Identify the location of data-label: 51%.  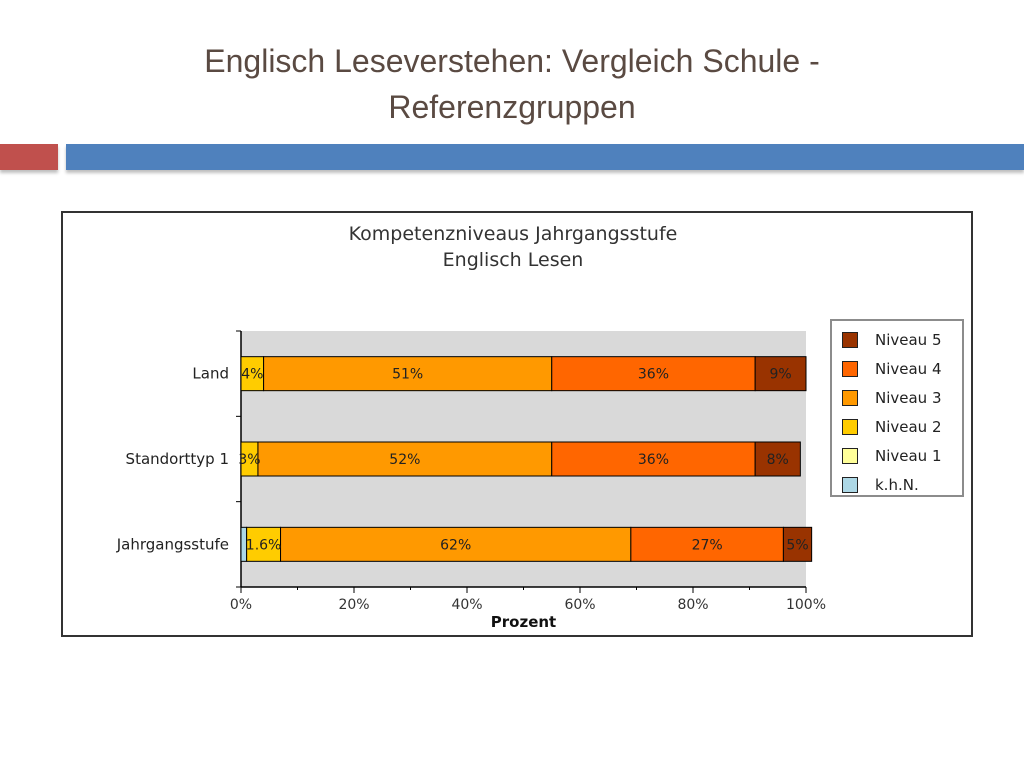
(407, 375).